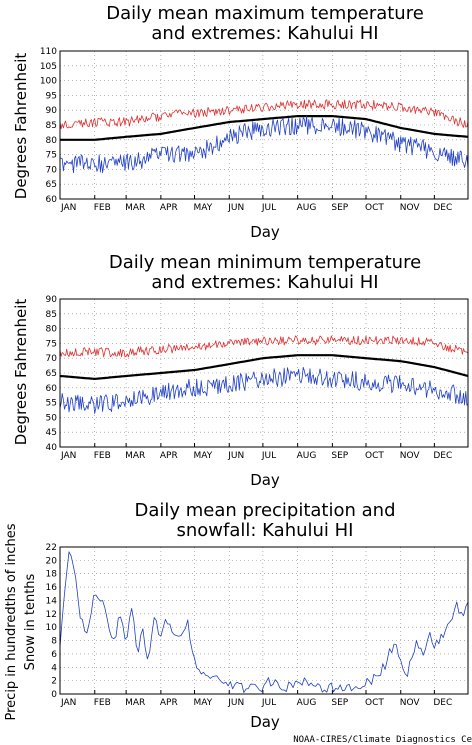 This screenshot has height=745, width=472. What do you see at coordinates (52, 628) in the screenshot?
I see `y-tick-label: 10` at bounding box center [52, 628].